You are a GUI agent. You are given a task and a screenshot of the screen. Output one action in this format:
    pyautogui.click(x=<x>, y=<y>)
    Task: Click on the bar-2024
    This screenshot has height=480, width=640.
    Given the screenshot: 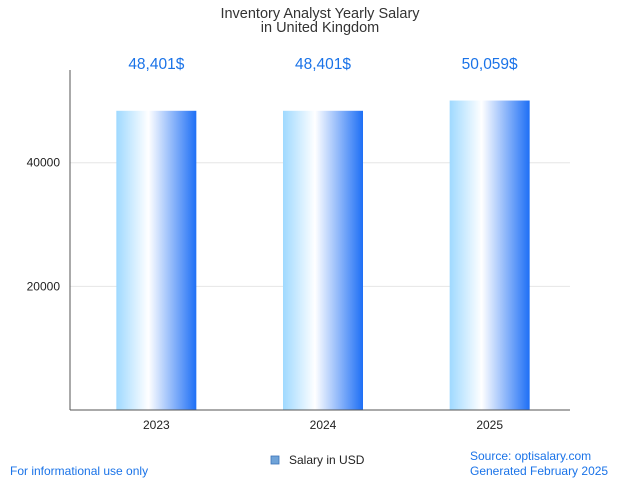 What is the action you would take?
    pyautogui.click(x=323, y=260)
    